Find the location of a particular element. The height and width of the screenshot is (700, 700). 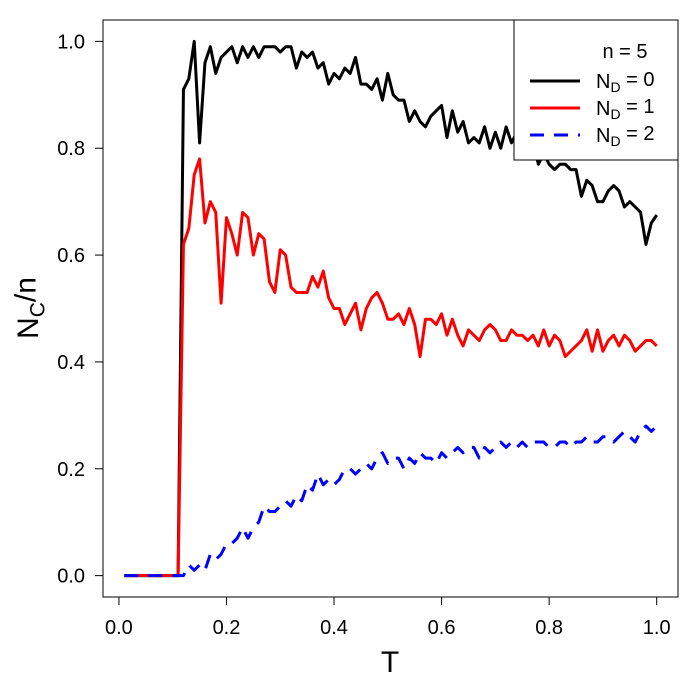

y-tick-label: 0.8 is located at coordinates (71, 149).